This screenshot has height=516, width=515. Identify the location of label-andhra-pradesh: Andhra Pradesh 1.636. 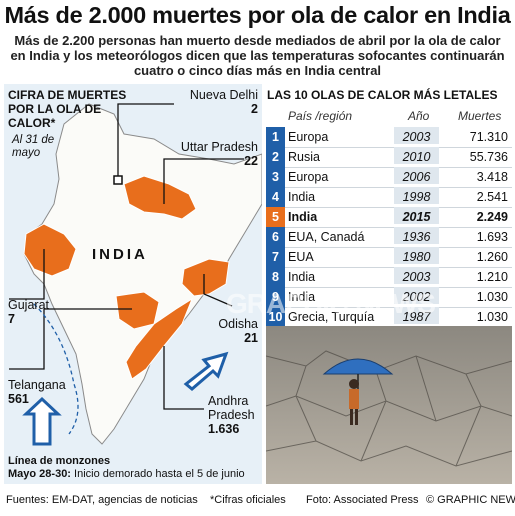
(235, 415).